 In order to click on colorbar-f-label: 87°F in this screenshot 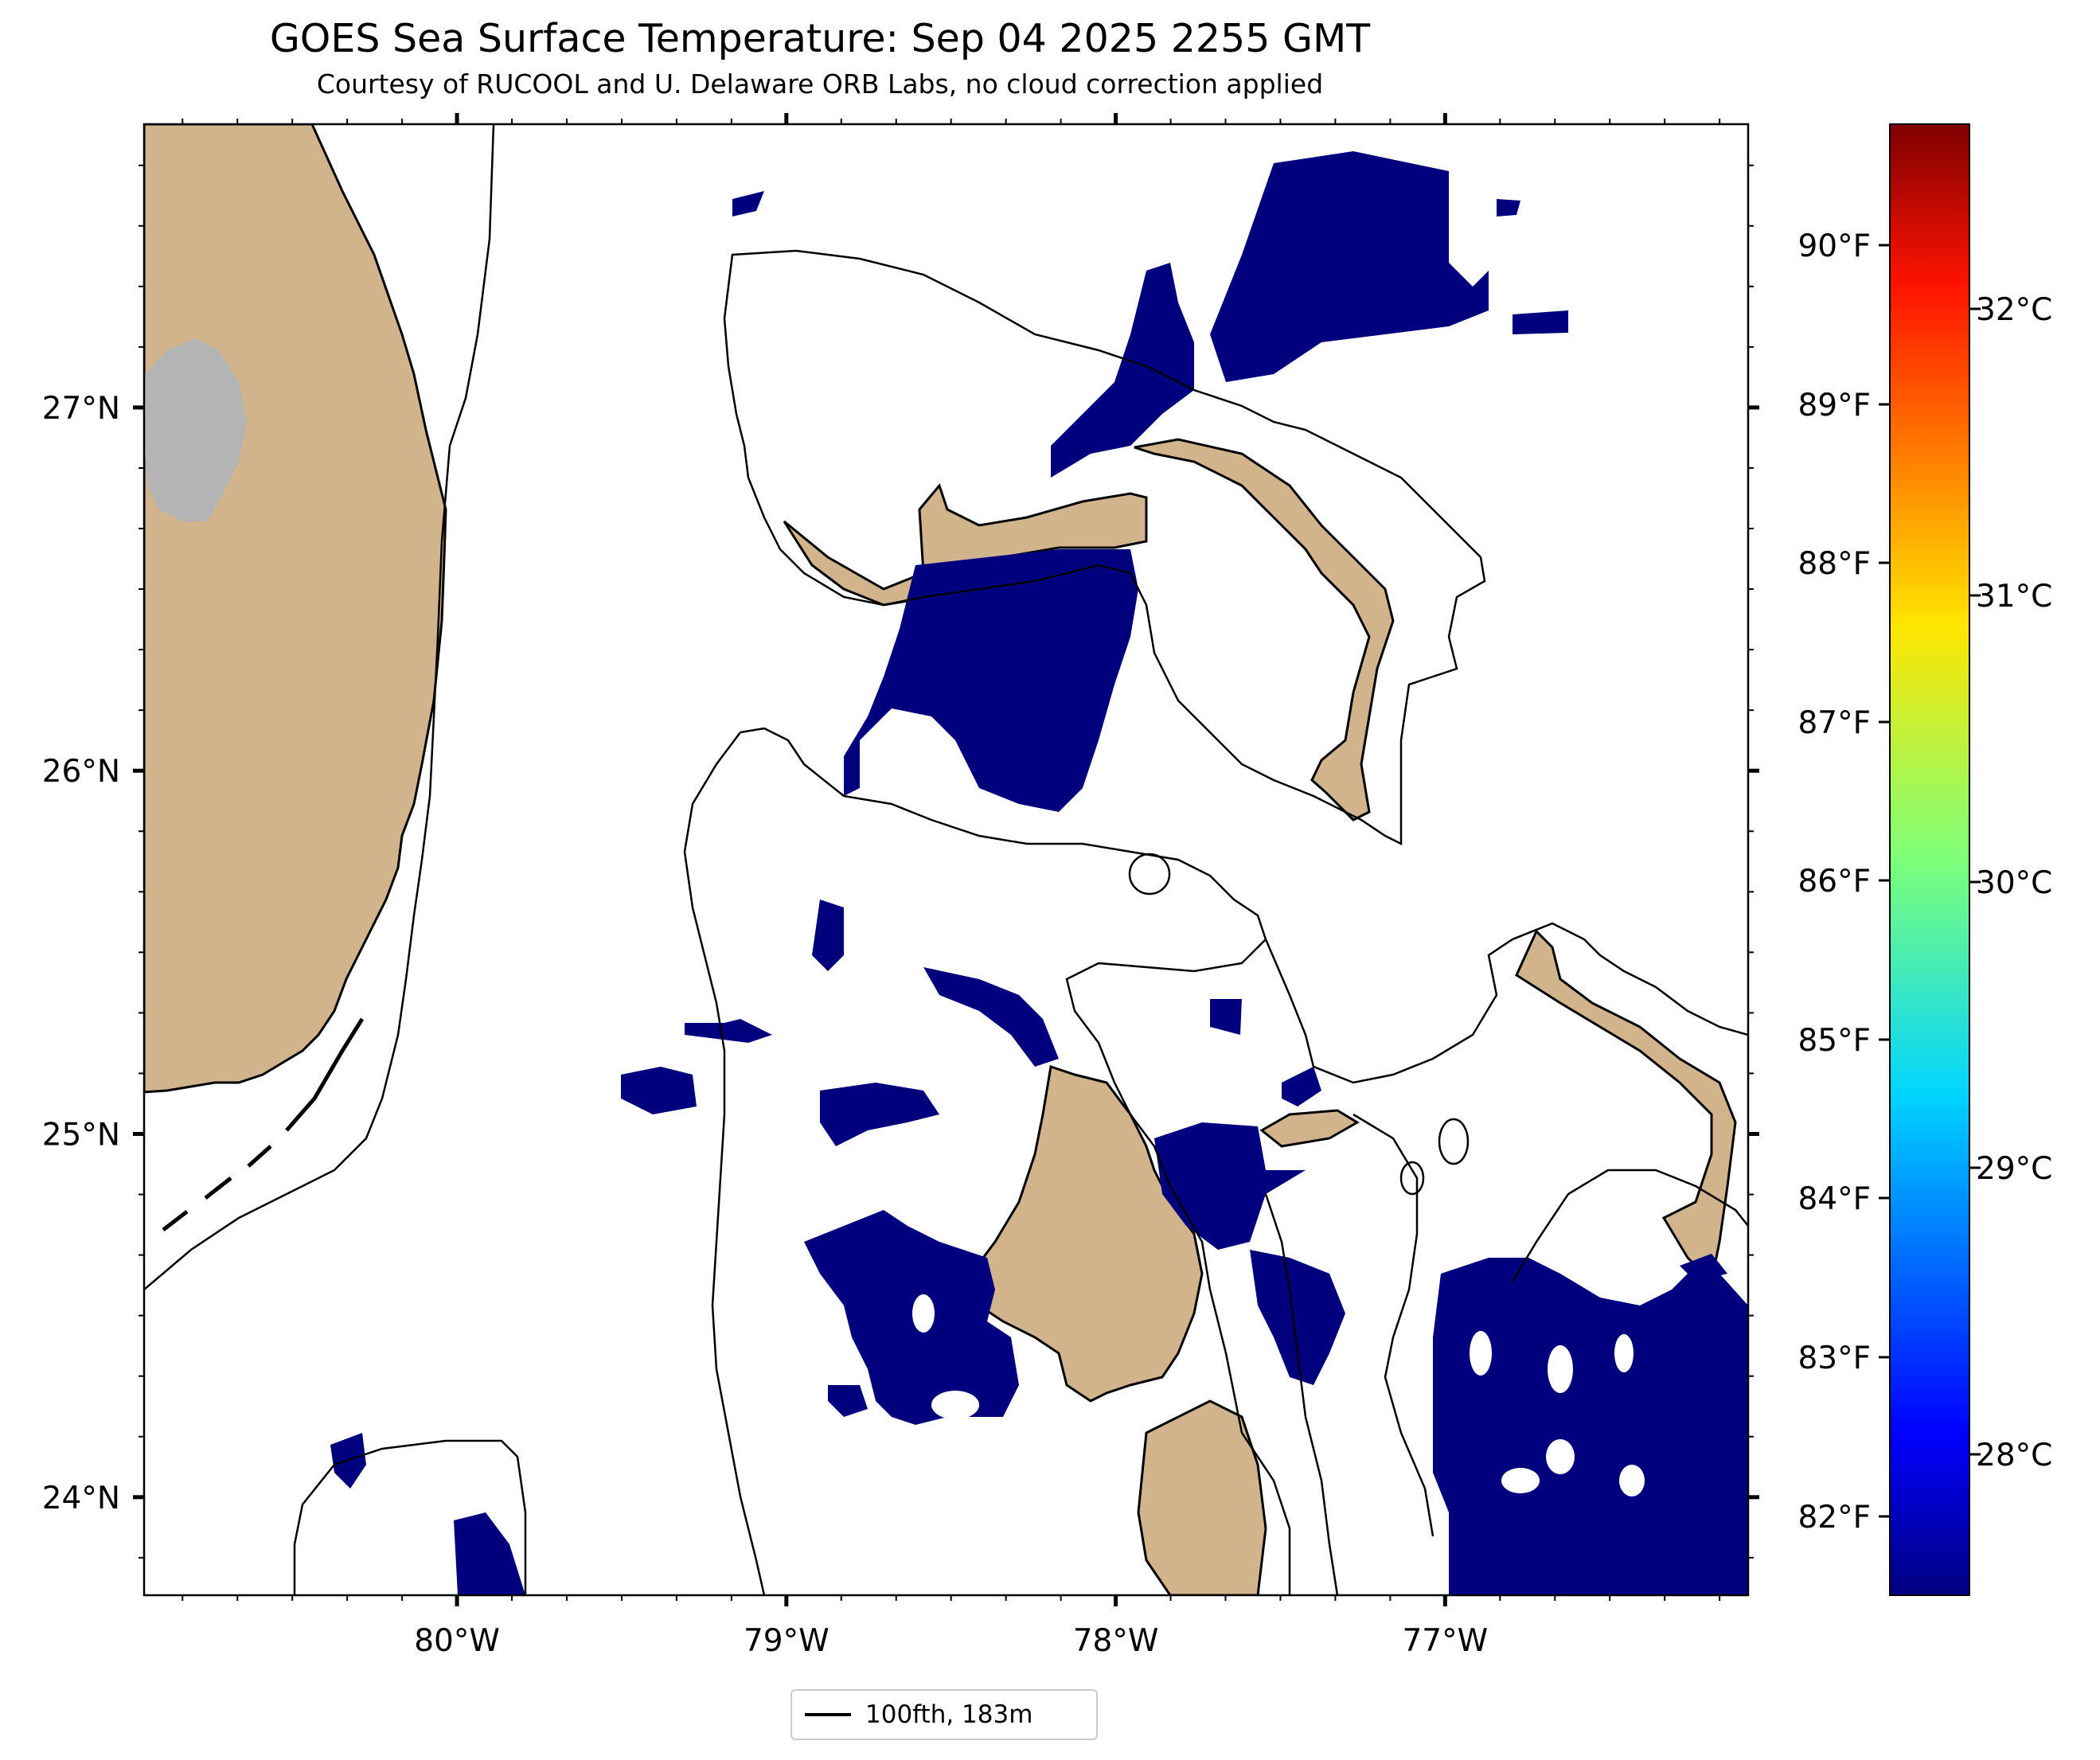, I will do `click(1834, 723)`.